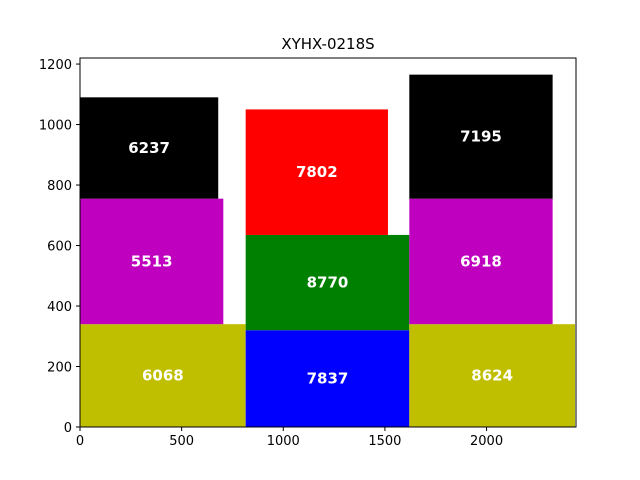 Image resolution: width=640 pixels, height=480 pixels. What do you see at coordinates (59, 368) in the screenshot?
I see `y-tick-label-1: 200` at bounding box center [59, 368].